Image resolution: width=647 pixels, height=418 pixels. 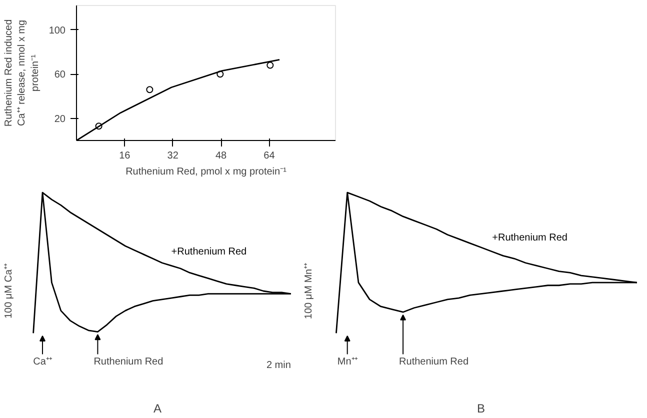 I want to click on y-axis-title: 100 μM Ca⁺⁺, so click(x=9, y=290).